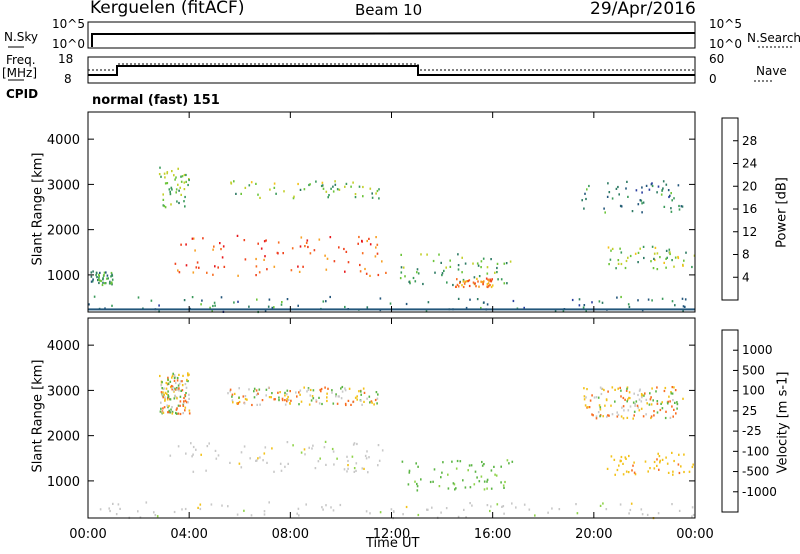  I want to click on power-ylabel: Slant Range [km], so click(38, 209).